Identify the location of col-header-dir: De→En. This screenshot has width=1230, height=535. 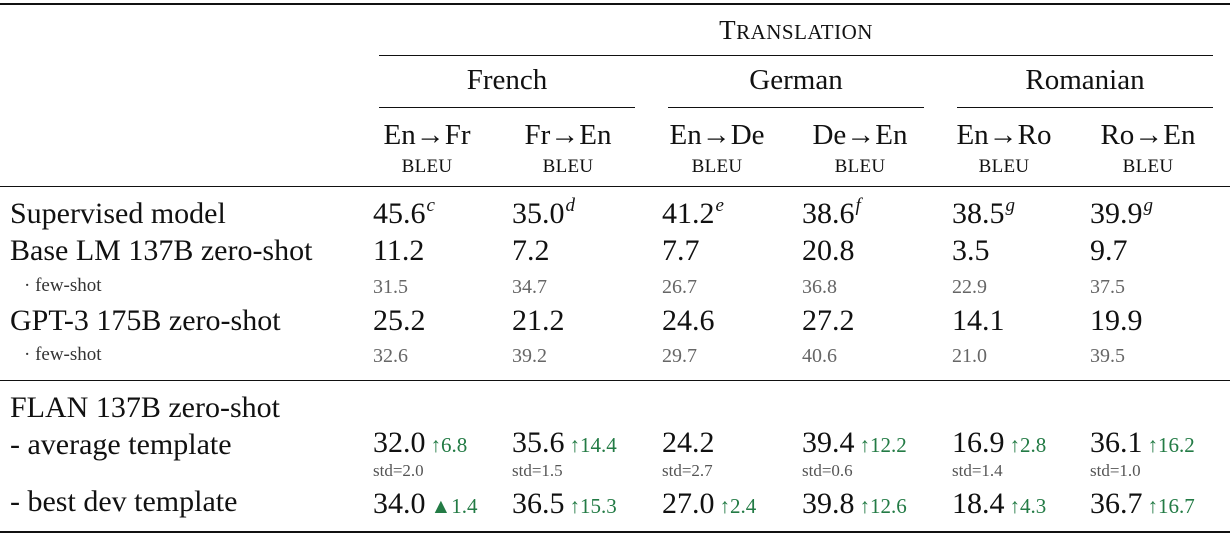
(860, 135).